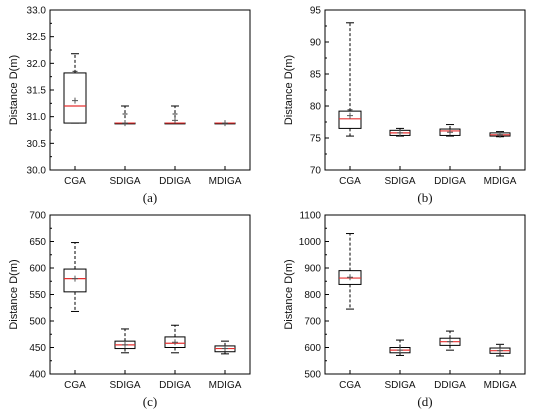 The image size is (550, 416). I want to click on y-tick-label: 31.0, so click(37, 117).